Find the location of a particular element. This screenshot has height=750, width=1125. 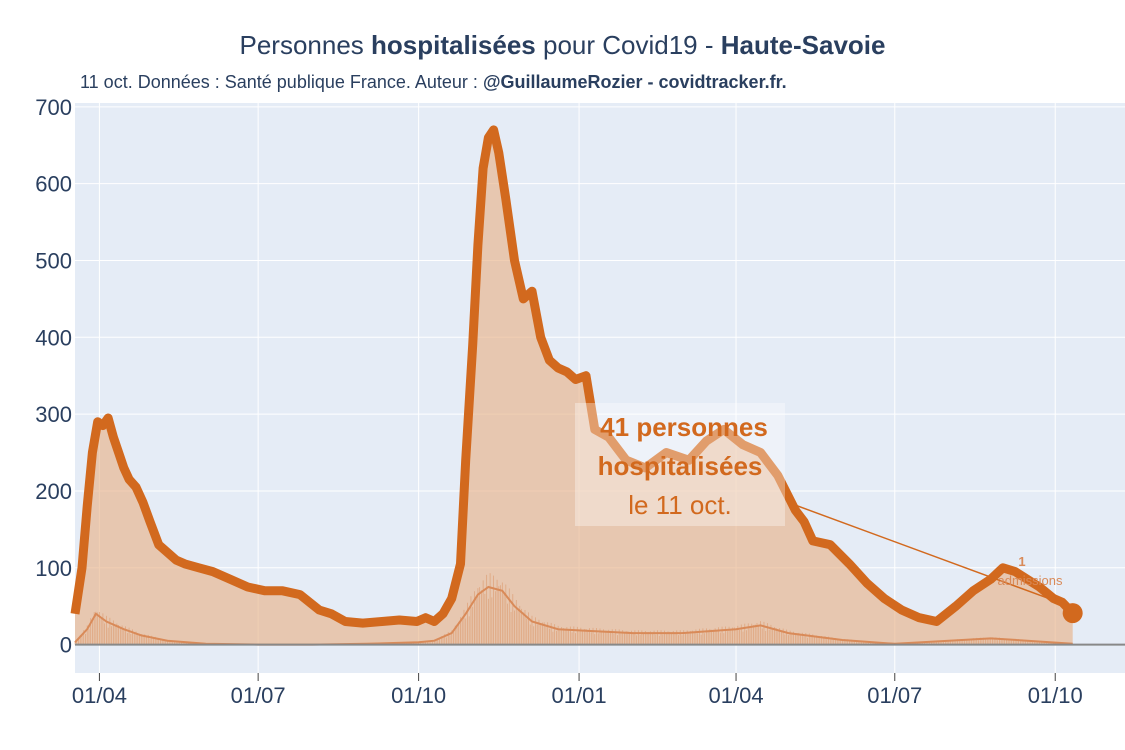

admissions-line is located at coordinates (573, 615).